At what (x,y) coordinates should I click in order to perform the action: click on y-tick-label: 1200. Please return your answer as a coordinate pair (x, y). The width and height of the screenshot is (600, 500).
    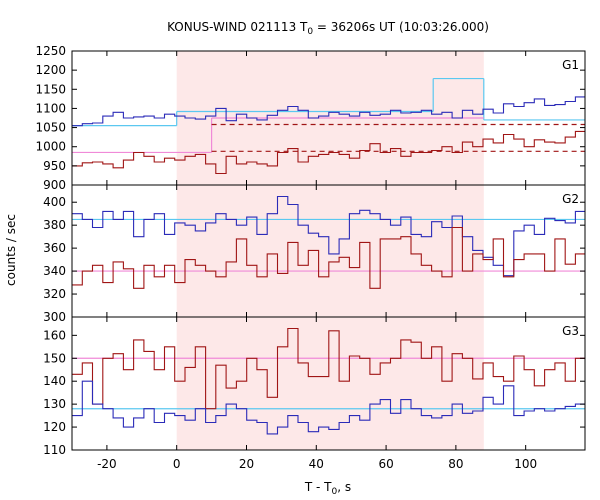
    Looking at the image, I should click on (50, 70).